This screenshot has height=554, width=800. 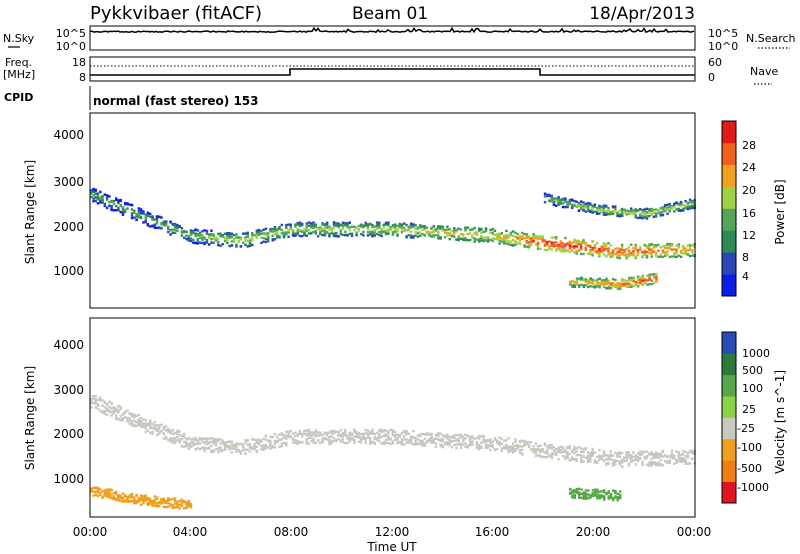 What do you see at coordinates (729, 154) in the screenshot?
I see `colorbar-swatch` at bounding box center [729, 154].